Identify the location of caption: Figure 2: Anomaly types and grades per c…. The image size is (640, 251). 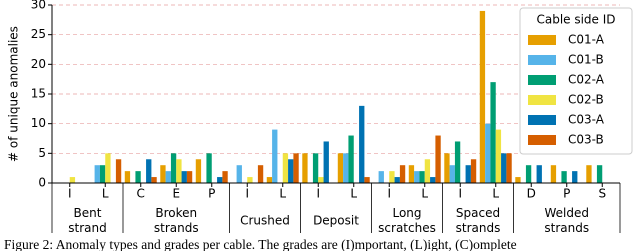
(260, 244).